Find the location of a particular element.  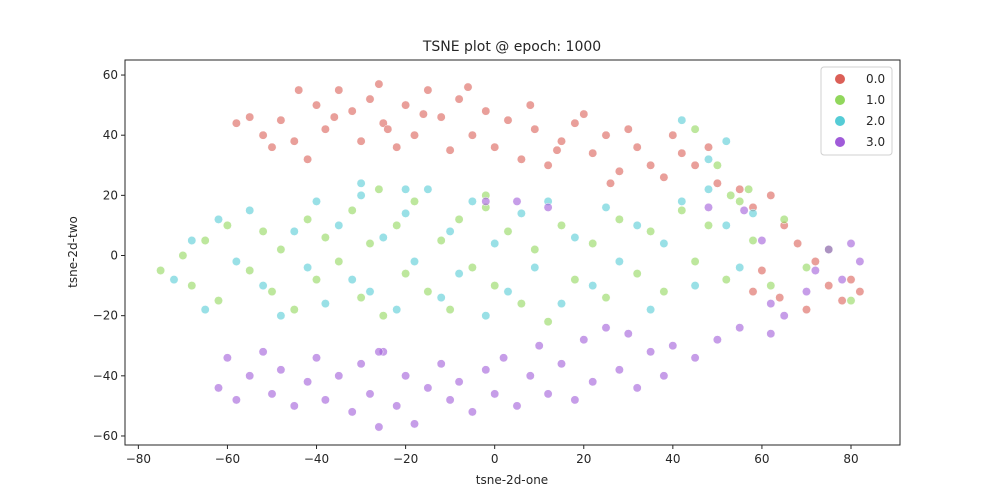

legend-box is located at coordinates (856, 111).